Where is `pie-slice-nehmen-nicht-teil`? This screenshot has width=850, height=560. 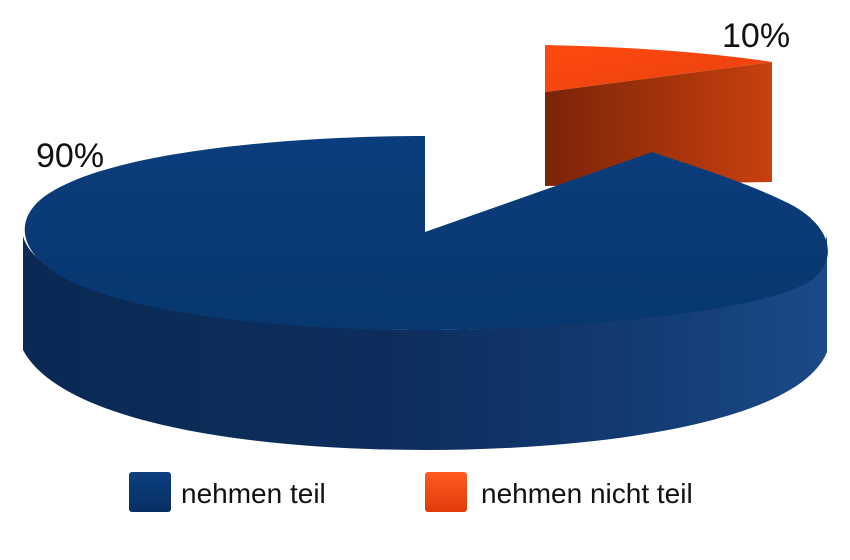 pie-slice-nehmen-nicht-teil is located at coordinates (658, 115).